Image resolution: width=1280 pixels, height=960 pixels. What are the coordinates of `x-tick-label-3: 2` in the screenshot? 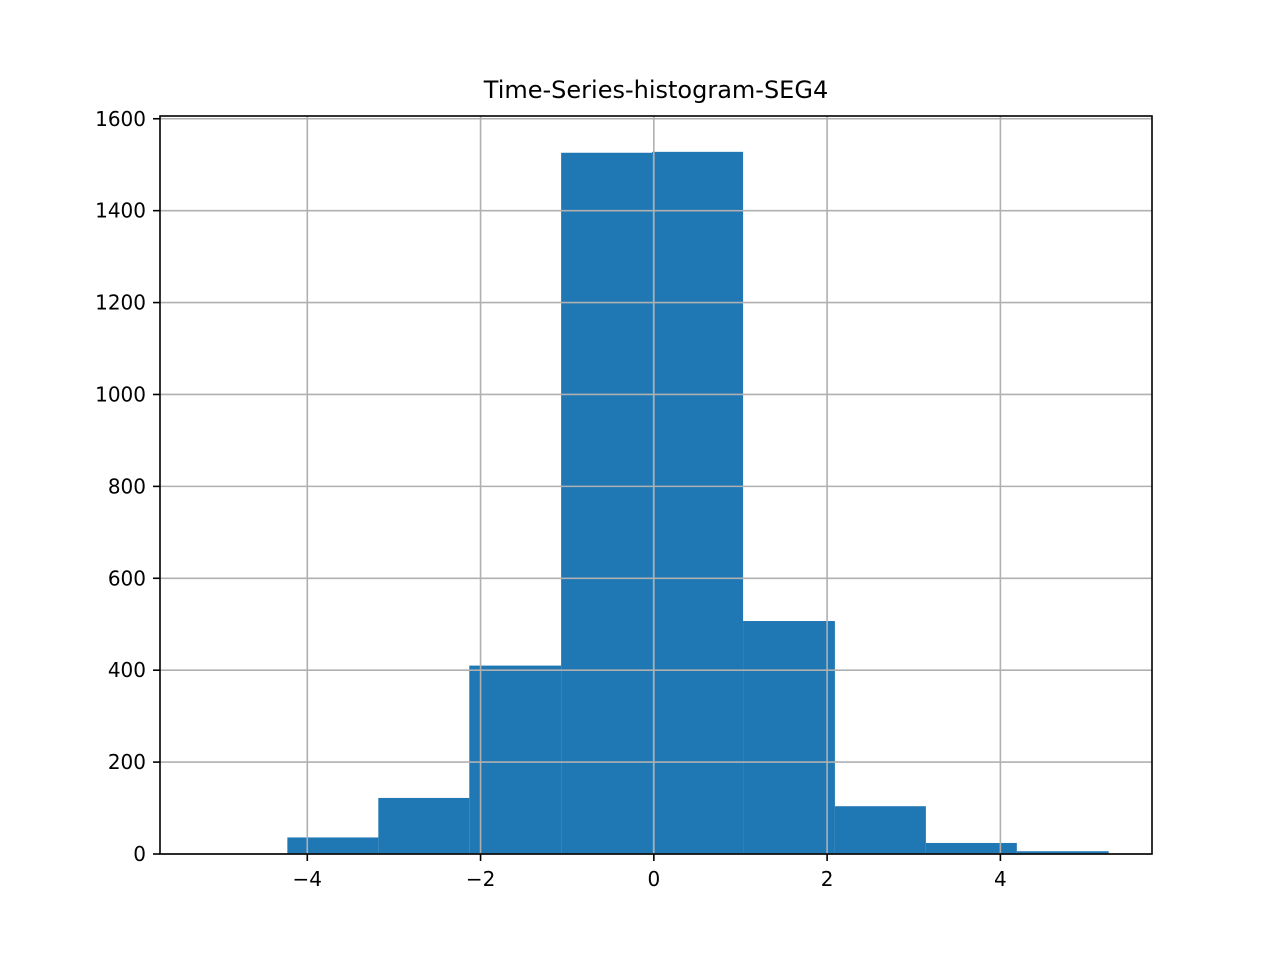 It's located at (827, 879).